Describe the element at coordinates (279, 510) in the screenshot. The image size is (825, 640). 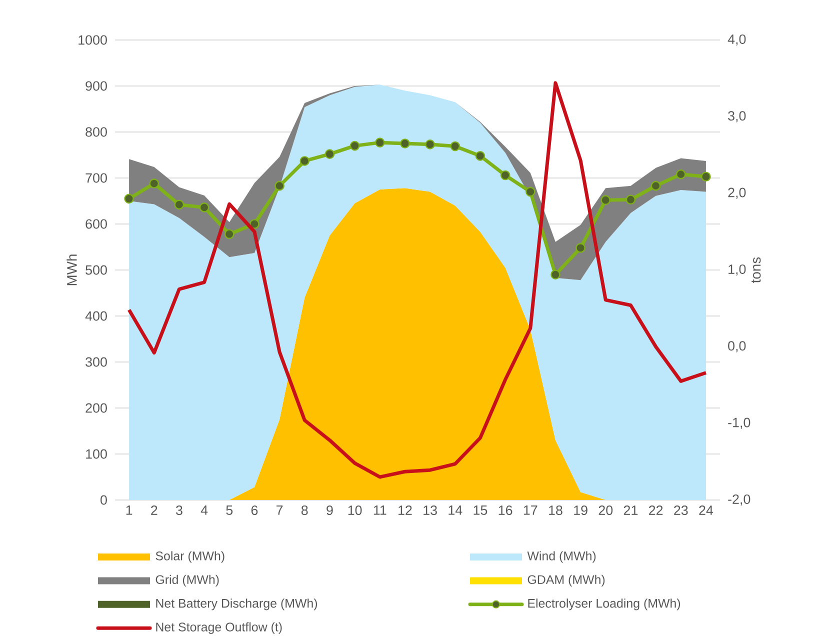
I see `x-tick-label: 7` at that location.